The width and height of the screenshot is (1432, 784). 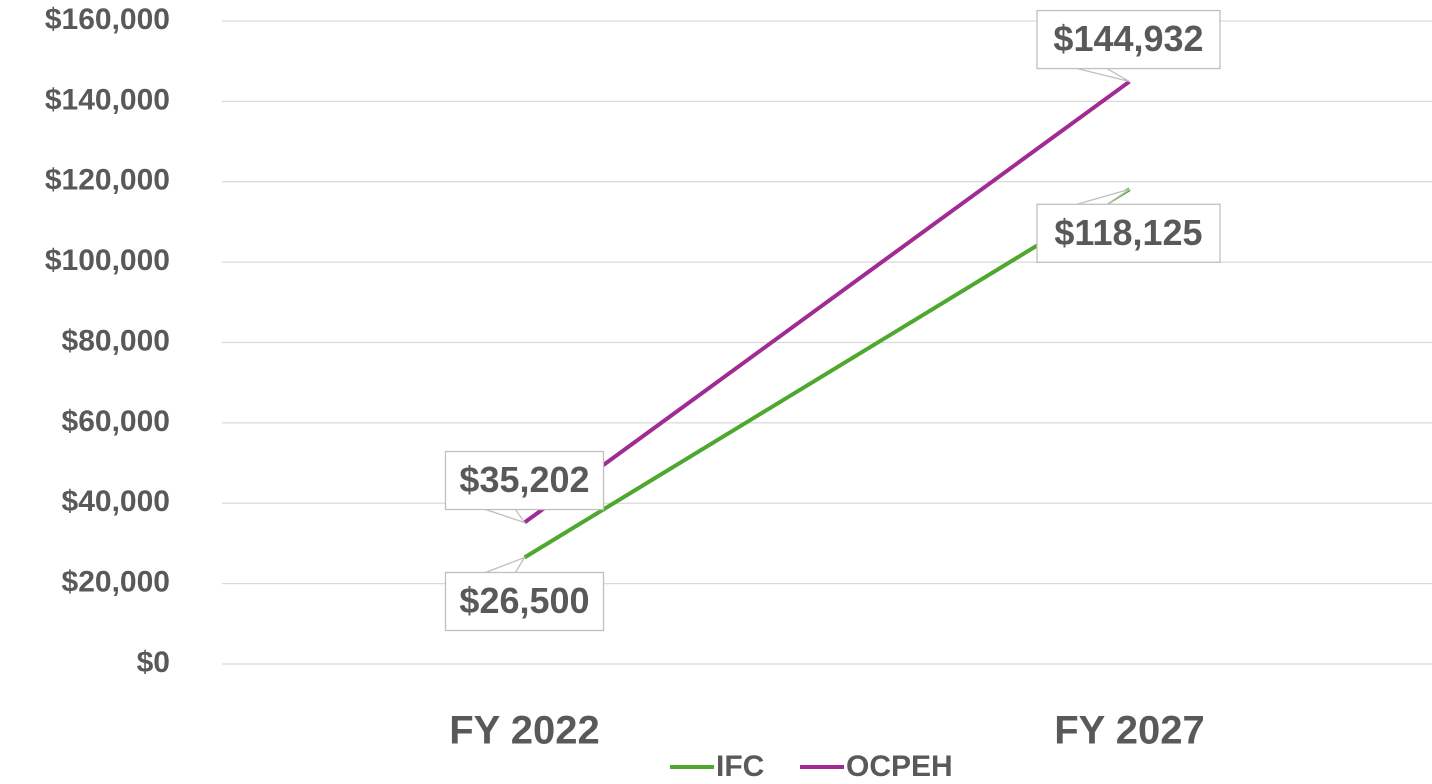 What do you see at coordinates (740, 766) in the screenshot?
I see `legend-label: IFC` at bounding box center [740, 766].